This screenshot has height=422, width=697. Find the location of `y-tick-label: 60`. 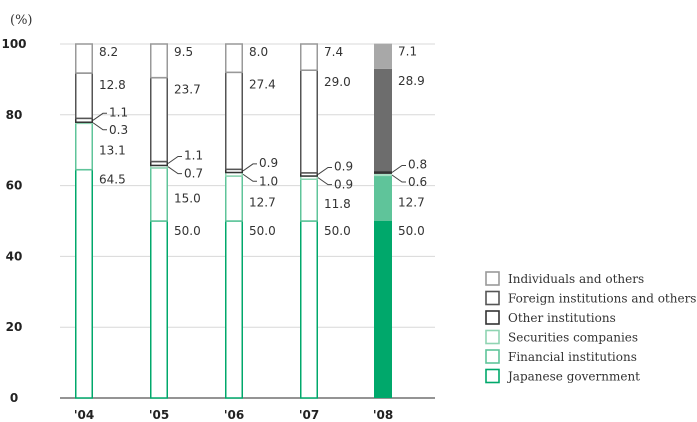

y-tick-label: 60 is located at coordinates (14, 186).